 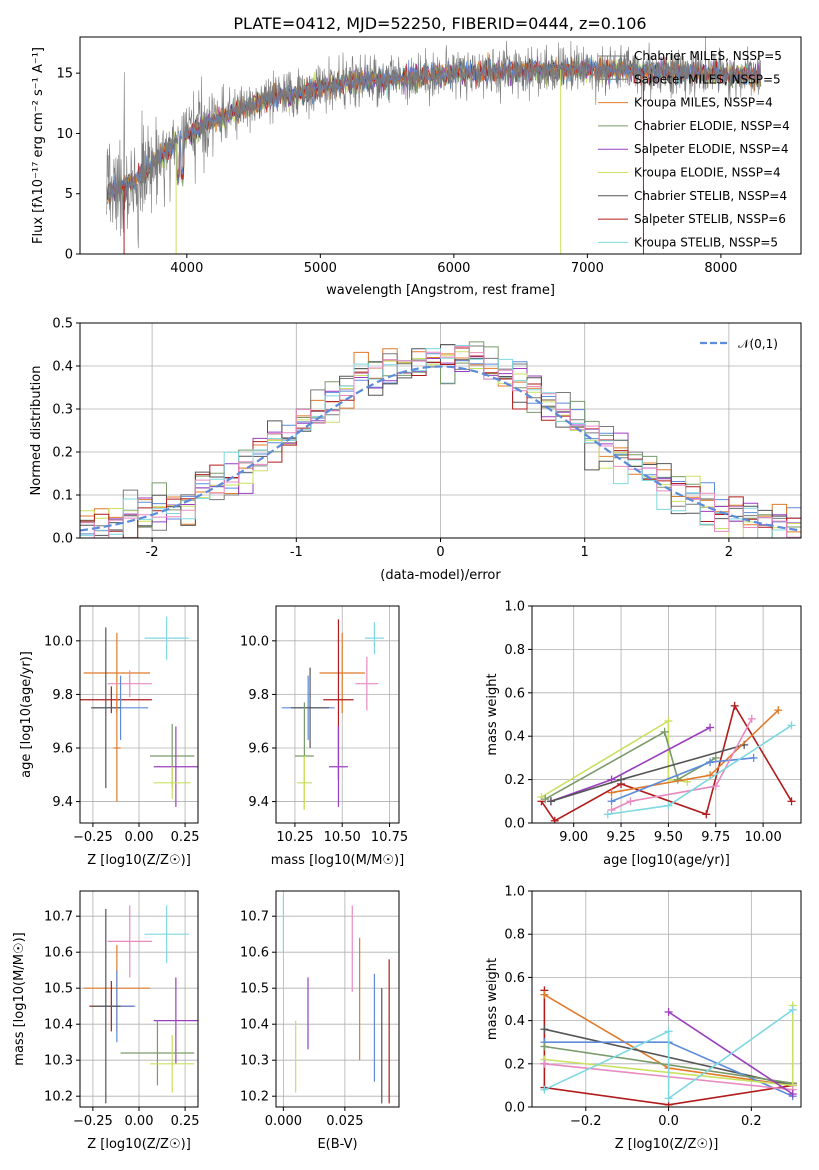 What do you see at coordinates (586, 1121) in the screenshot?
I see `x-tick-label: −0.2` at bounding box center [586, 1121].